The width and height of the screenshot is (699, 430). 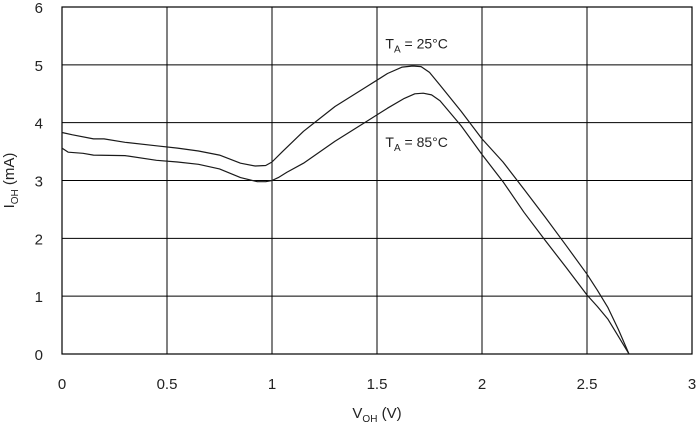 What do you see at coordinates (167, 384) in the screenshot?
I see `x-tick-label: 0.5` at bounding box center [167, 384].